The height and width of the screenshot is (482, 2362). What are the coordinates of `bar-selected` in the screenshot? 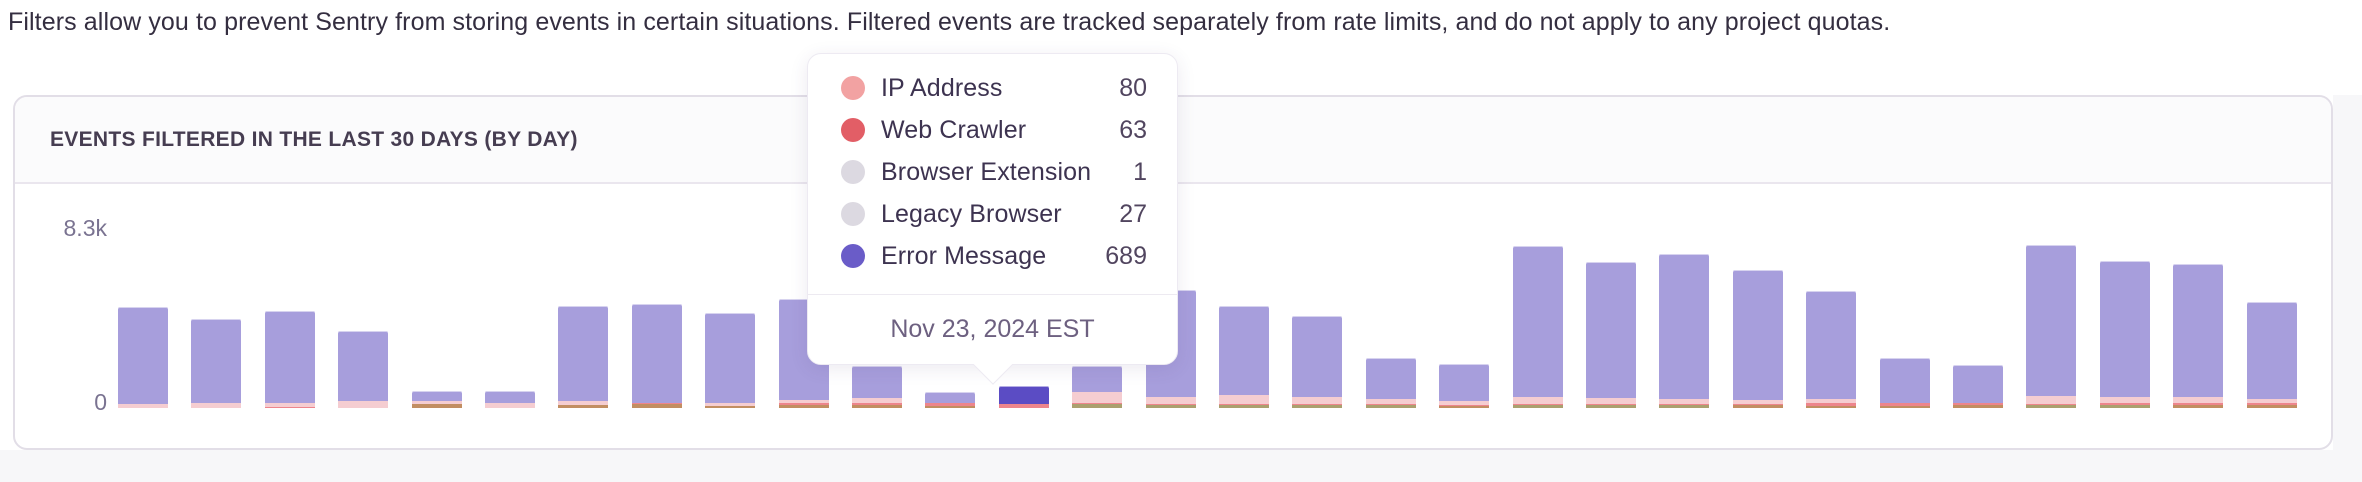 It's located at (1023, 397).